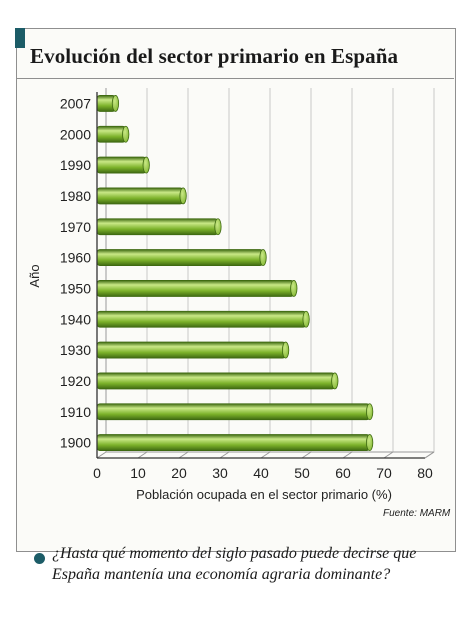  What do you see at coordinates (108, 103) in the screenshot?
I see `bar-2007` at bounding box center [108, 103].